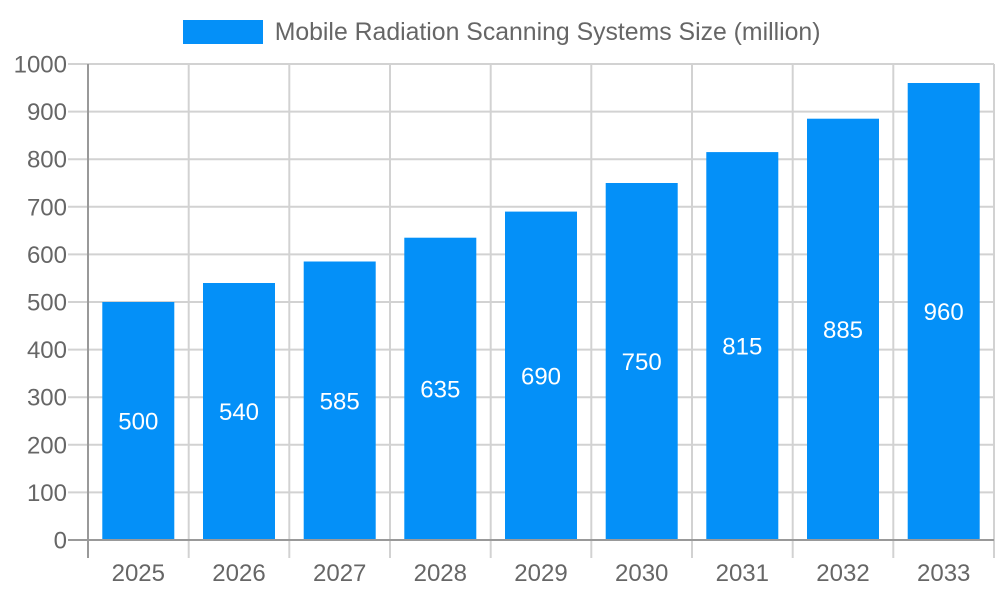 The height and width of the screenshot is (600, 1000). Describe the element at coordinates (642, 362) in the screenshot. I see `svg-text: 750` at that location.